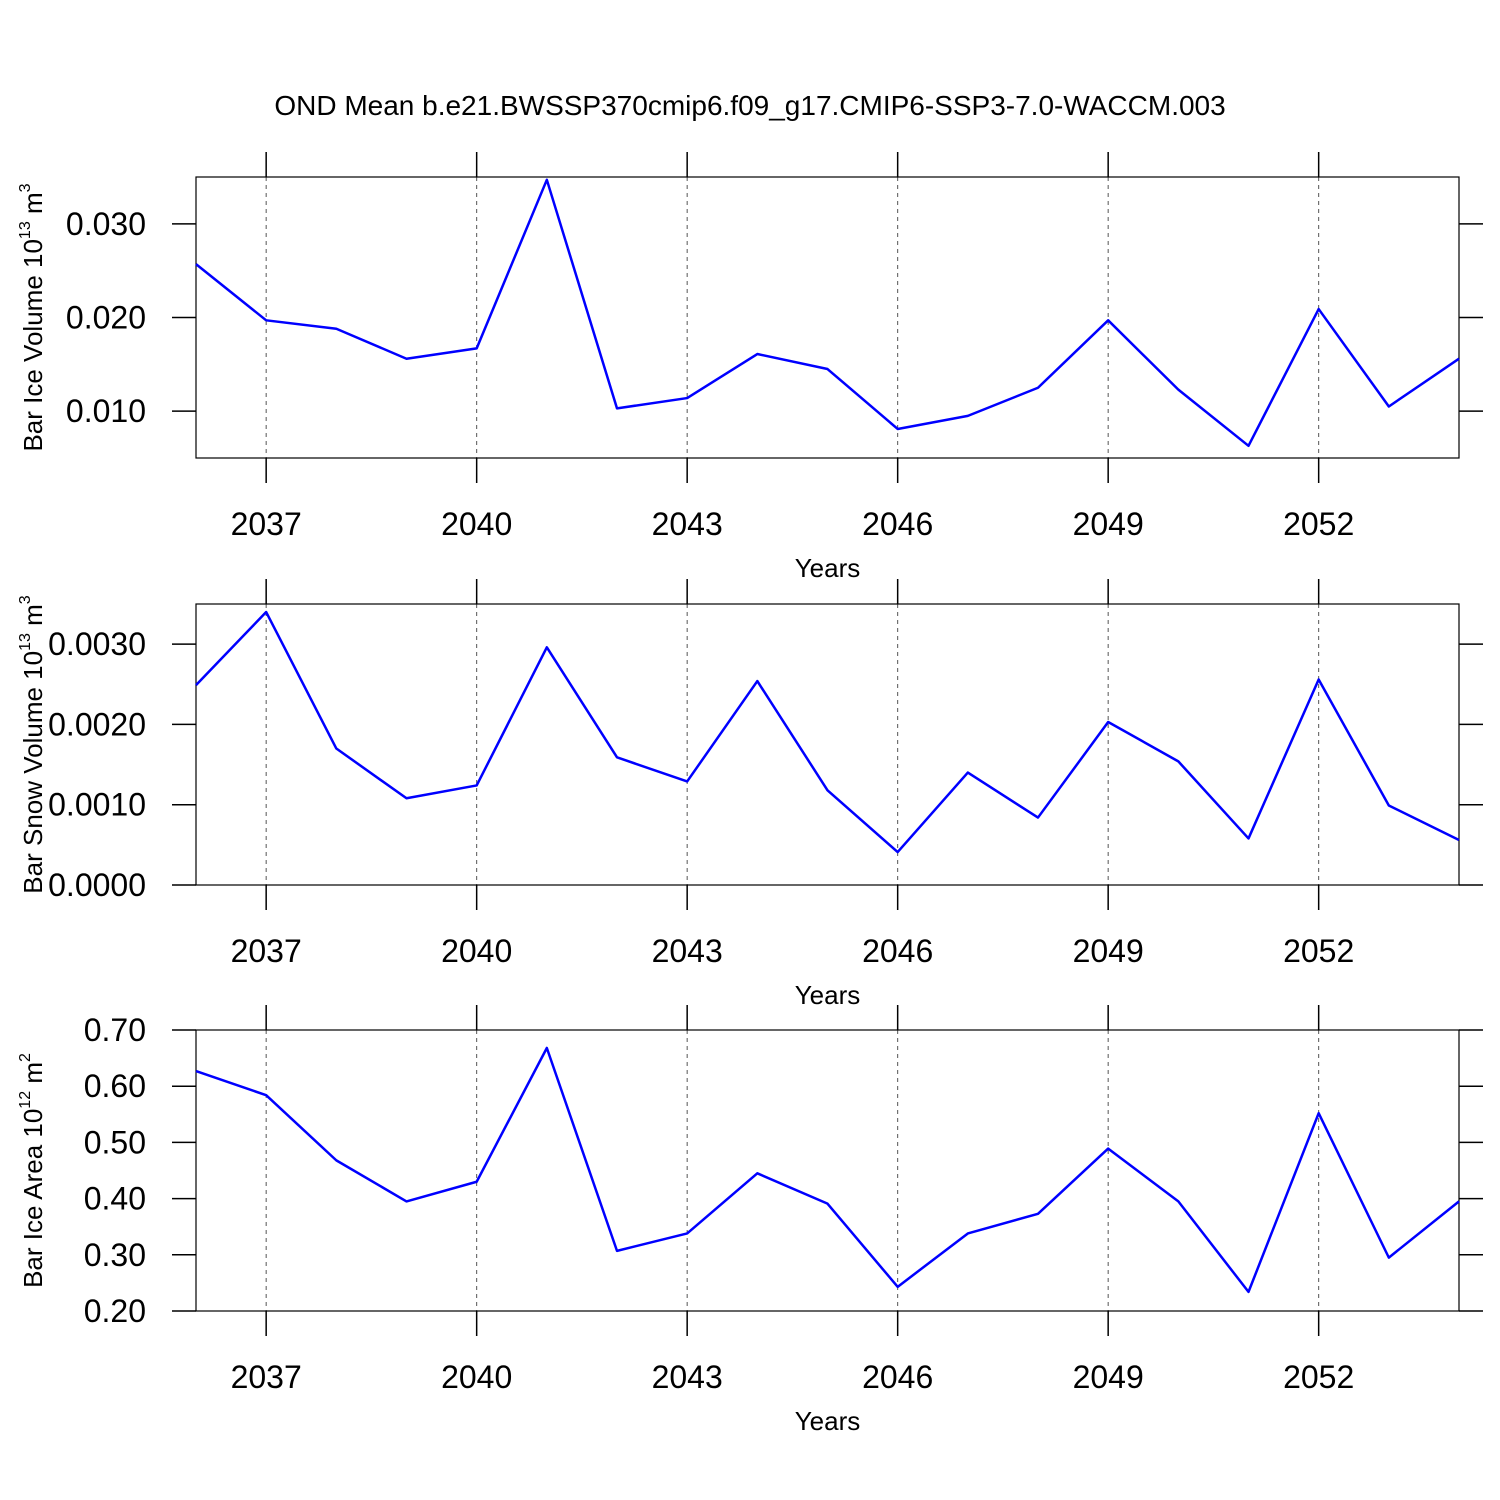 This screenshot has height=1500, width=1500. What do you see at coordinates (97, 805) in the screenshot?
I see `y-tick-label: 0.0010` at bounding box center [97, 805].